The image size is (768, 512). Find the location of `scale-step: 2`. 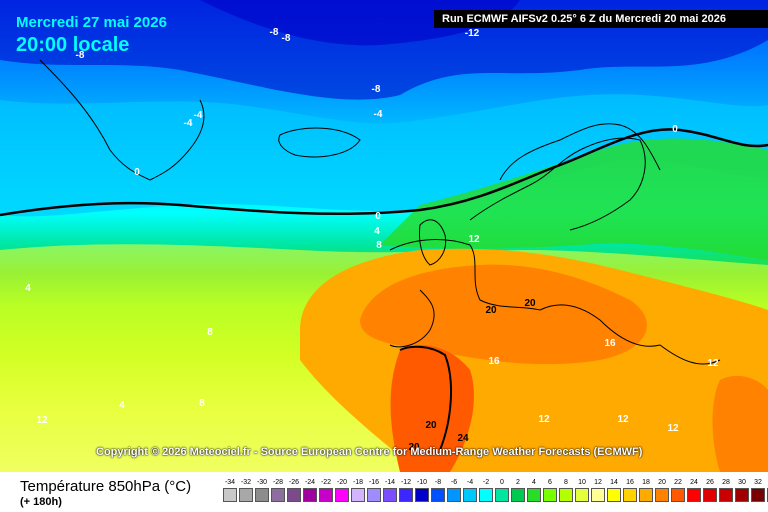

scale-step: 2 is located at coordinates (518, 490).